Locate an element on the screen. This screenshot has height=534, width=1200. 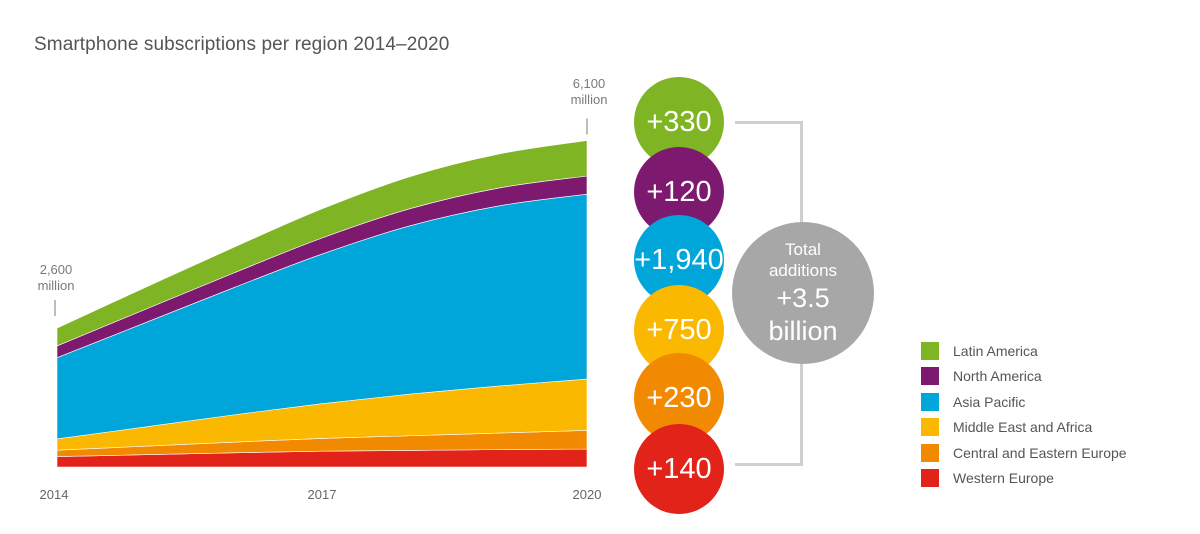
legend-item-western-europe: Western Europe is located at coordinates (1024, 479).